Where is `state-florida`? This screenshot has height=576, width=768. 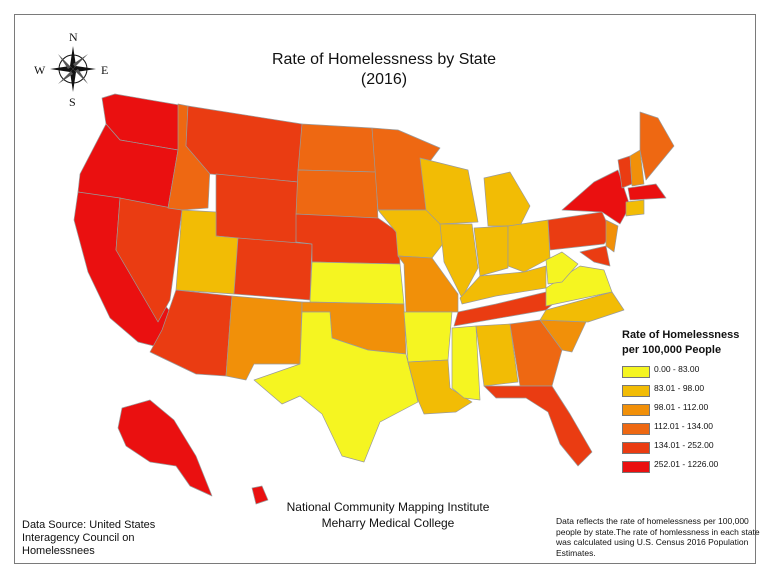
state-florida is located at coordinates (538, 426).